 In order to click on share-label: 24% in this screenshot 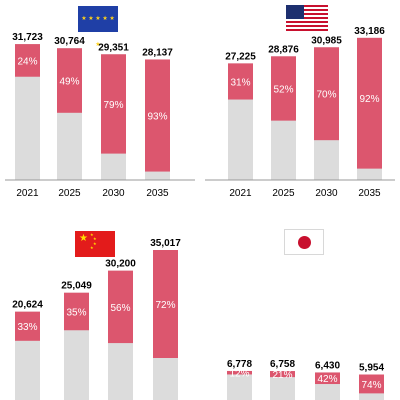, I will do `click(27, 61)`.